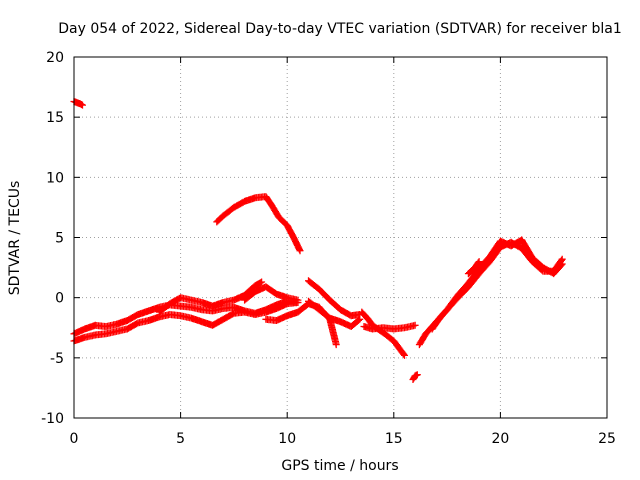 This screenshot has width=640, height=480. Describe the element at coordinates (55, 118) in the screenshot. I see `y-tick-label: 15` at that location.